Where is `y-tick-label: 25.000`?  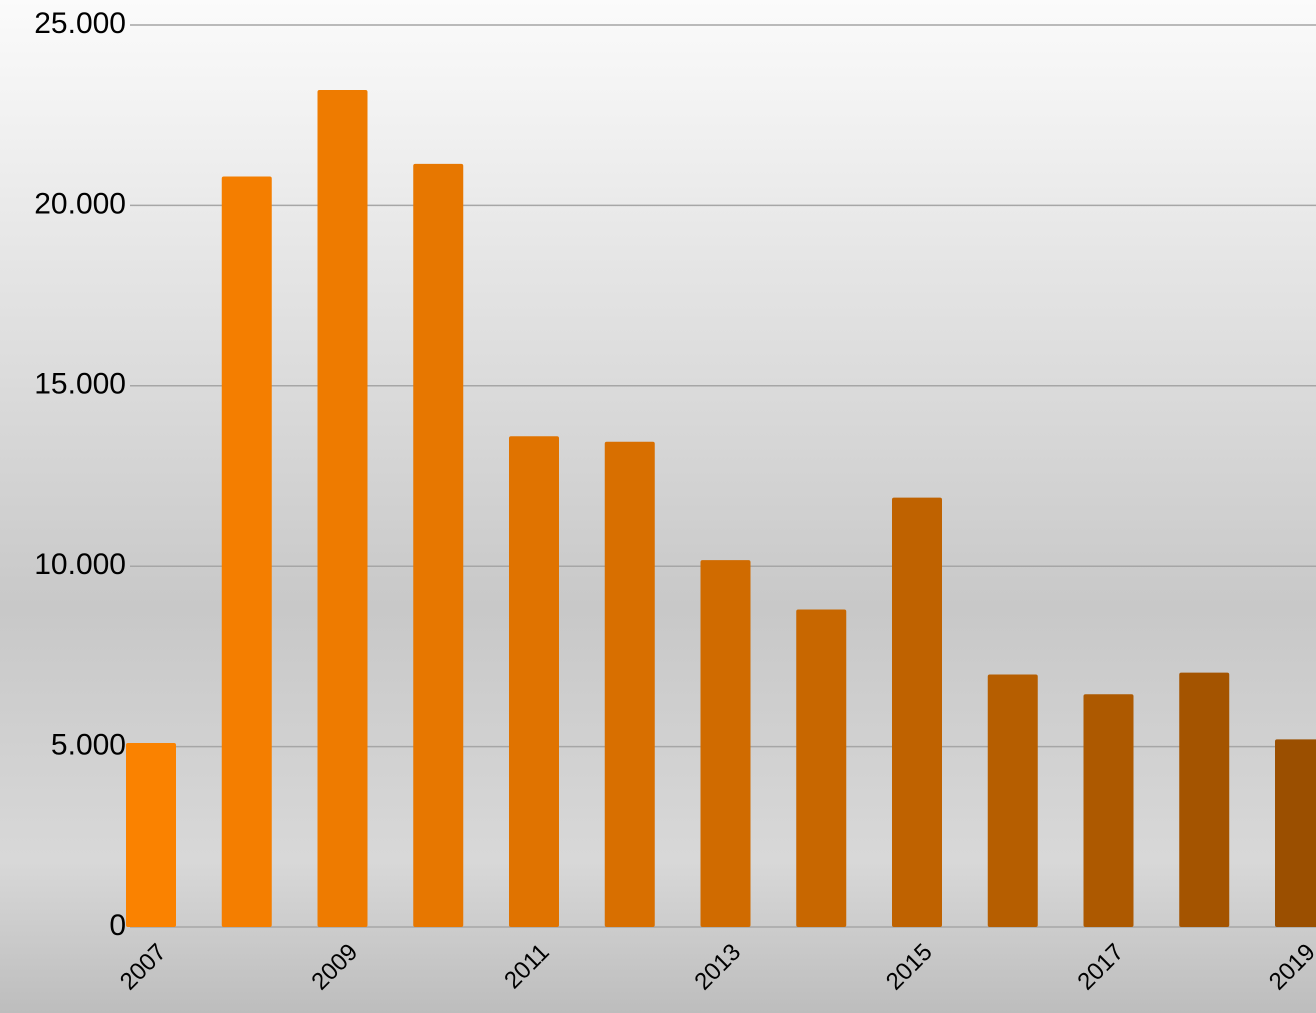 y-tick-label: 25.000 is located at coordinates (80, 23).